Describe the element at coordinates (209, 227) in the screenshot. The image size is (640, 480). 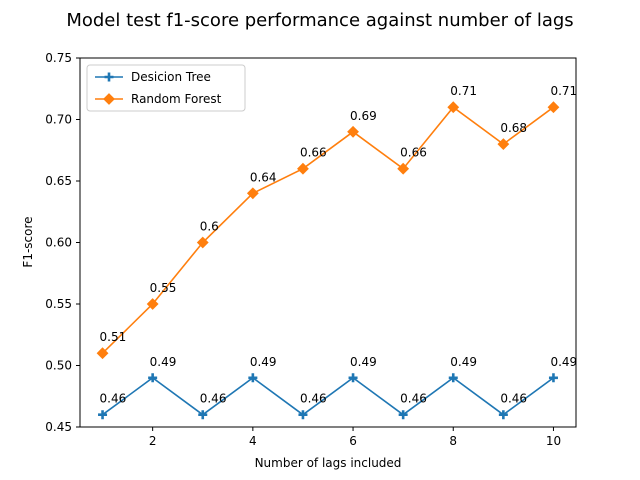
I see `data-label: 0.6` at that location.